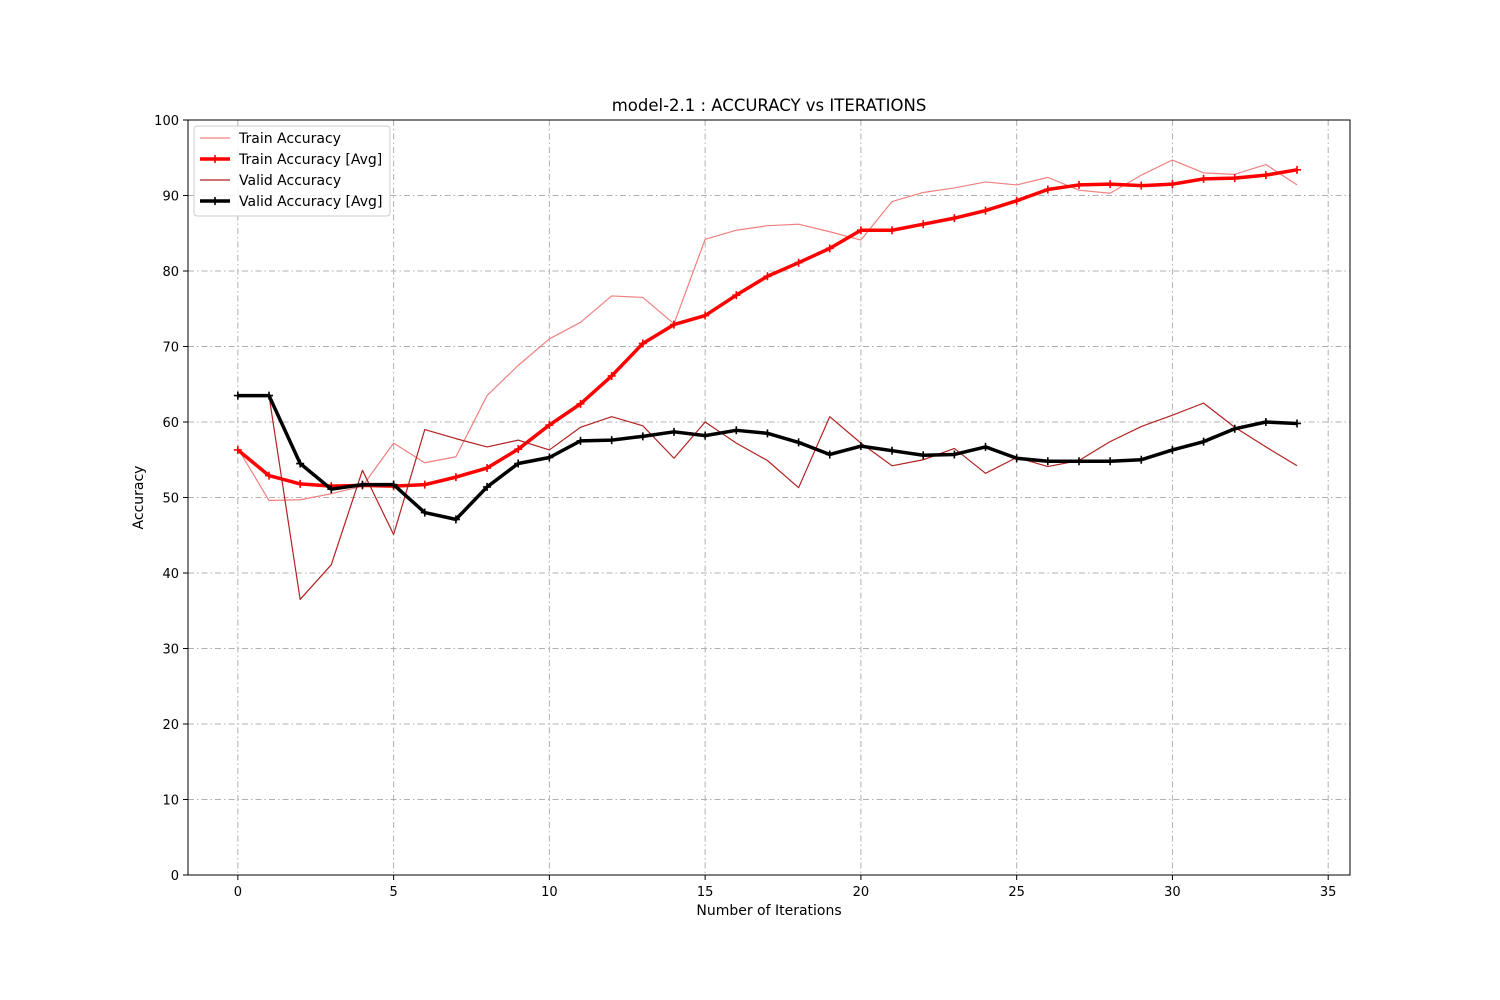 The width and height of the screenshot is (1500, 1000). I want to click on legend-frame, so click(292, 171).